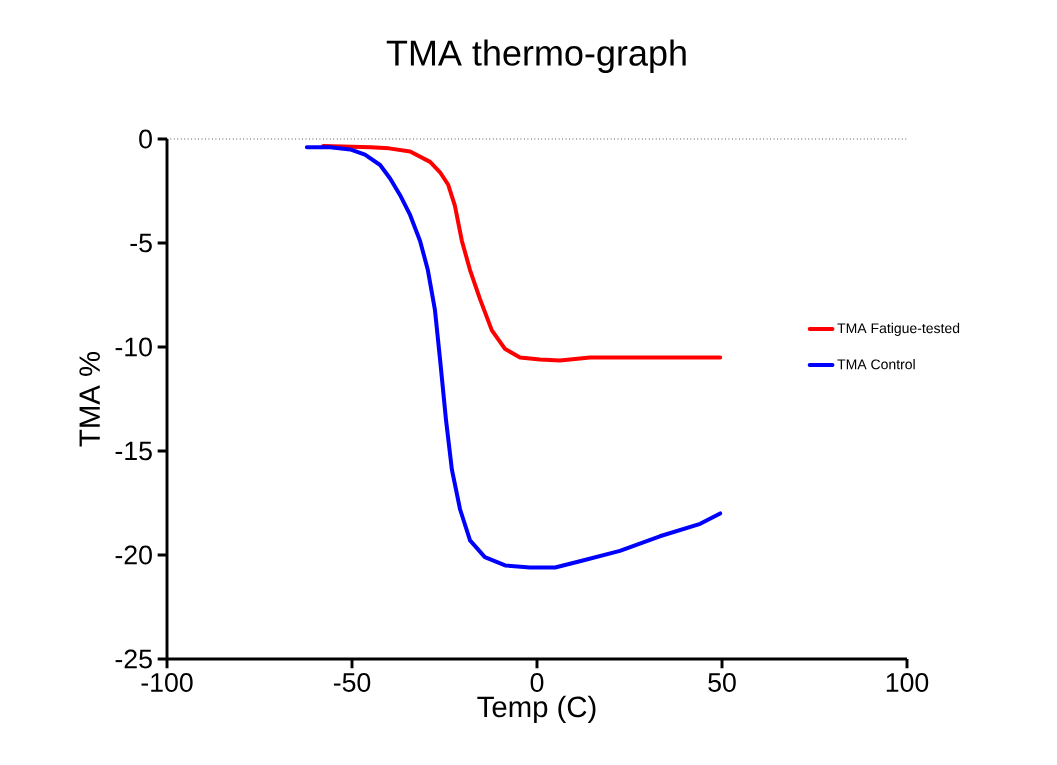 The width and height of the screenshot is (1057, 765). Describe the element at coordinates (133, 347) in the screenshot. I see `y-tick-label: -10` at that location.